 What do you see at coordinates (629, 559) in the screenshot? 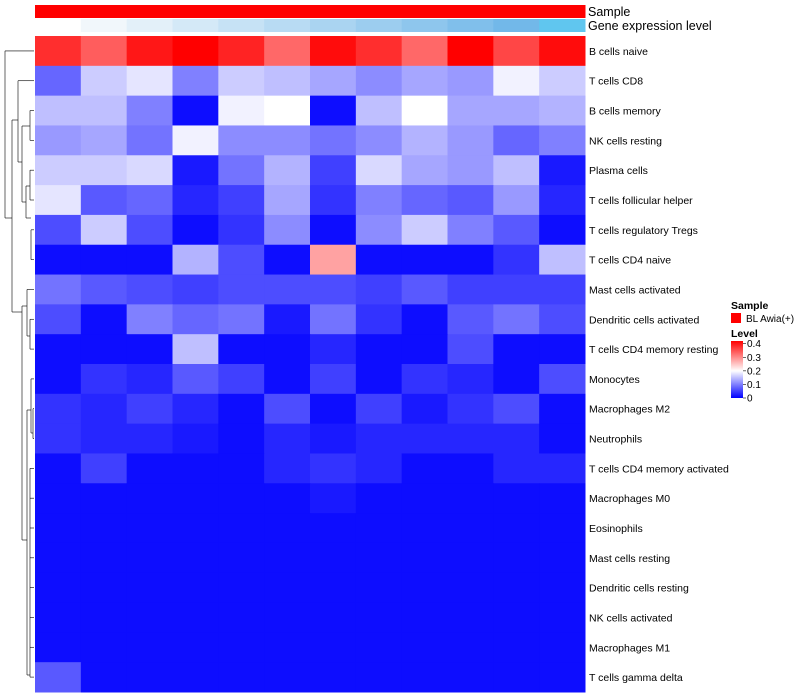
I see `row-label: Mast cells resting` at bounding box center [629, 559].